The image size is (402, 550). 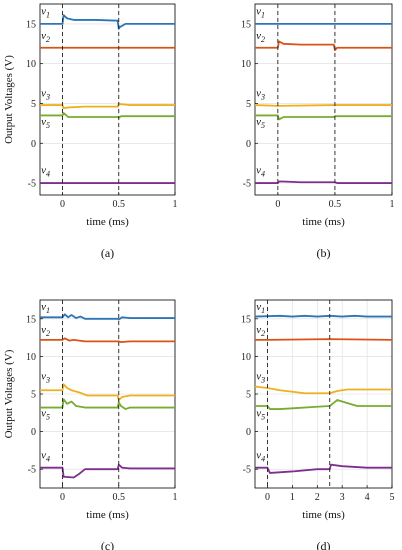 I want to click on panel-caption: (c), so click(x=107, y=544).